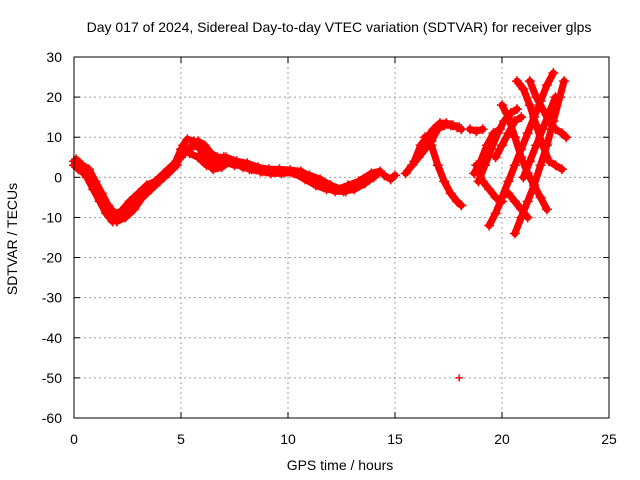 This screenshot has width=640, height=480. Describe the element at coordinates (459, 378) in the screenshot. I see `outlier-point` at that location.